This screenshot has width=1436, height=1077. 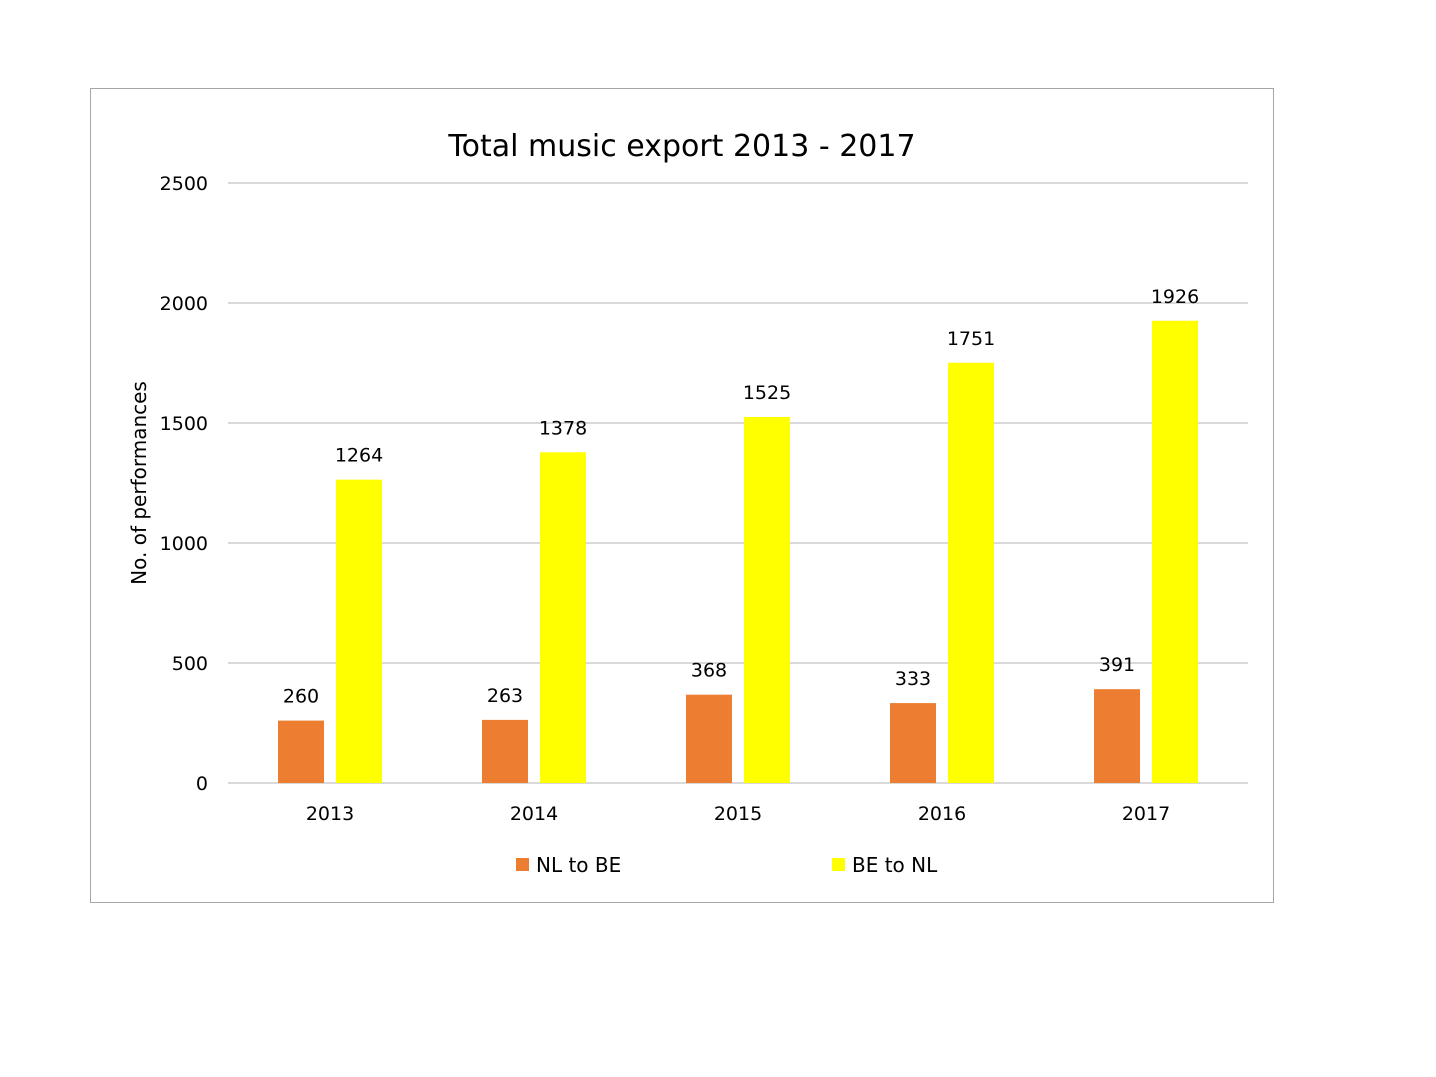 I want to click on y-tick-label: 1500, so click(x=184, y=424).